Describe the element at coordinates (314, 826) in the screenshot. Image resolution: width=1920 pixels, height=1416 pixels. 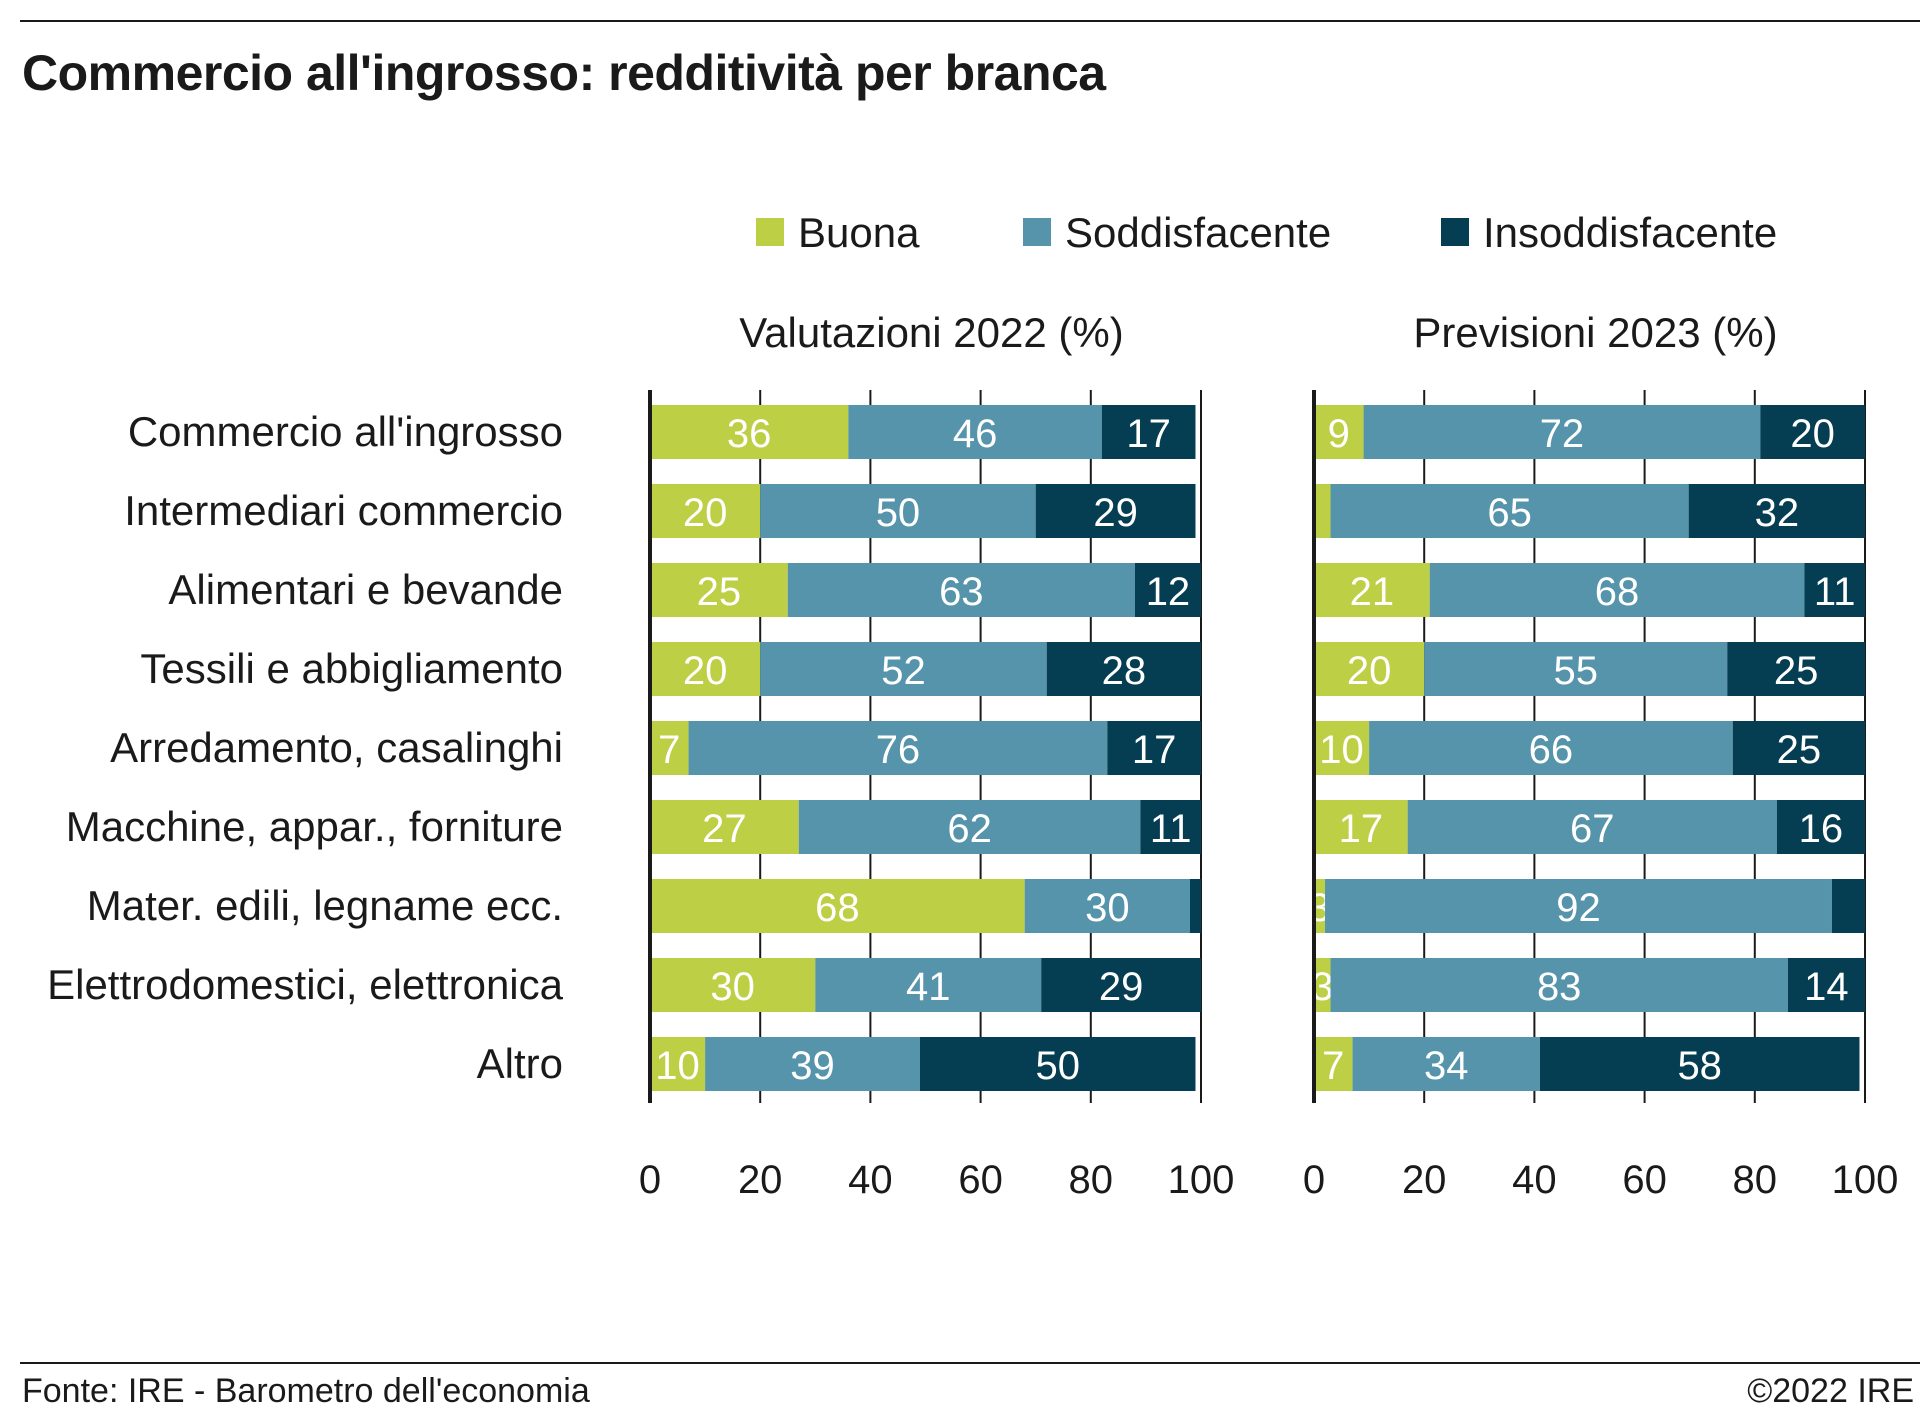
I see `category-label: Macchine, appar., forniture` at that location.